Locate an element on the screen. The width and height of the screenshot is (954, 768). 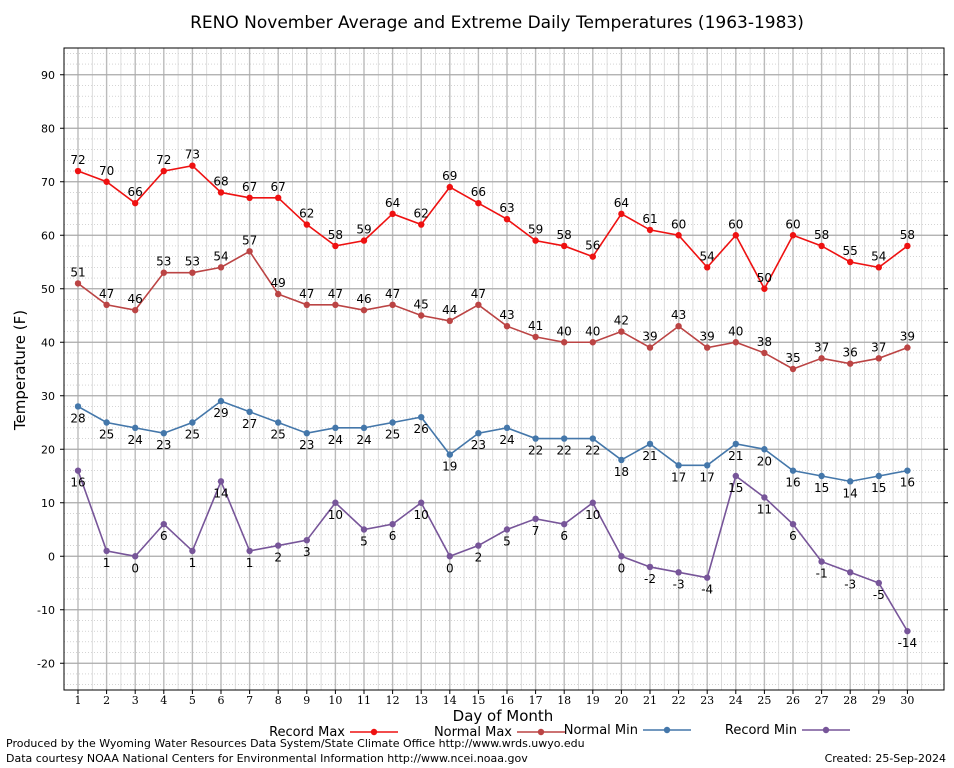
data-label: 36 is located at coordinates (850, 353).